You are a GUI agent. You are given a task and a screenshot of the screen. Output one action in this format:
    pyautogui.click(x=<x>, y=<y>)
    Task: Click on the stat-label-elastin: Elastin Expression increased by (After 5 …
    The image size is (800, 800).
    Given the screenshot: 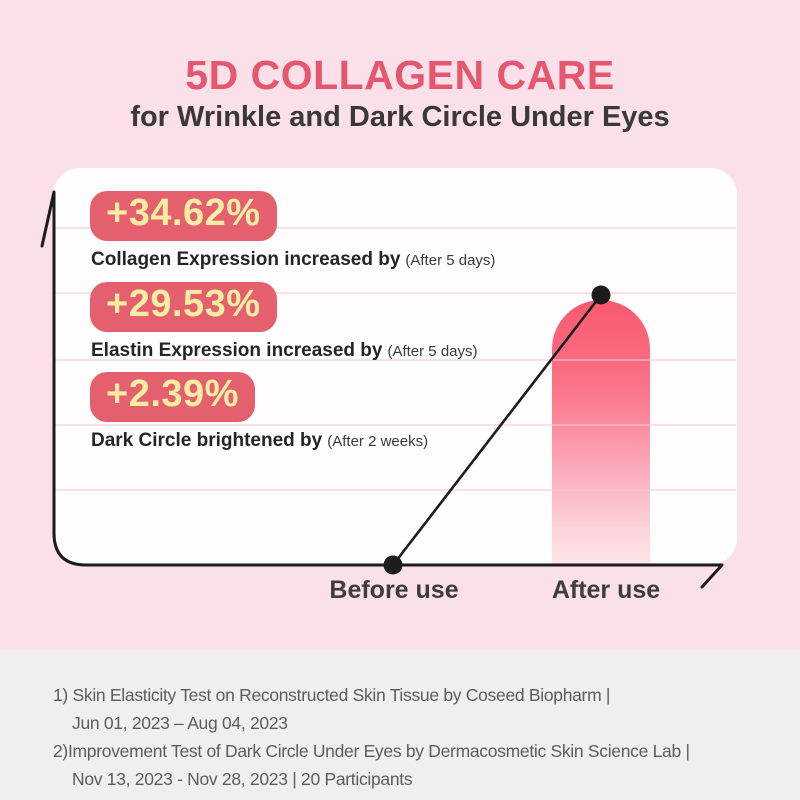 What is the action you would take?
    pyautogui.click(x=284, y=351)
    